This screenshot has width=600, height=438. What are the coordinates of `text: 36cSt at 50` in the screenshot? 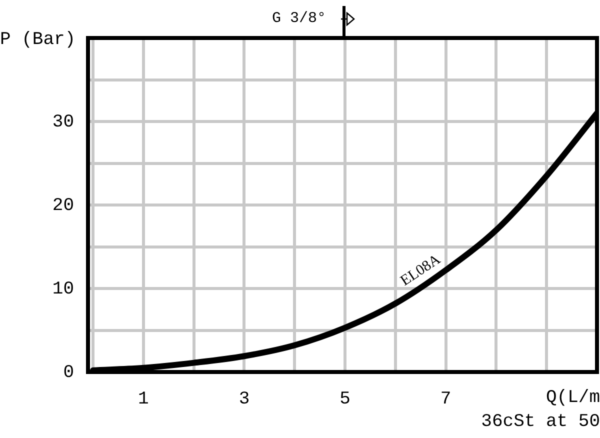 It's located at (540, 422).